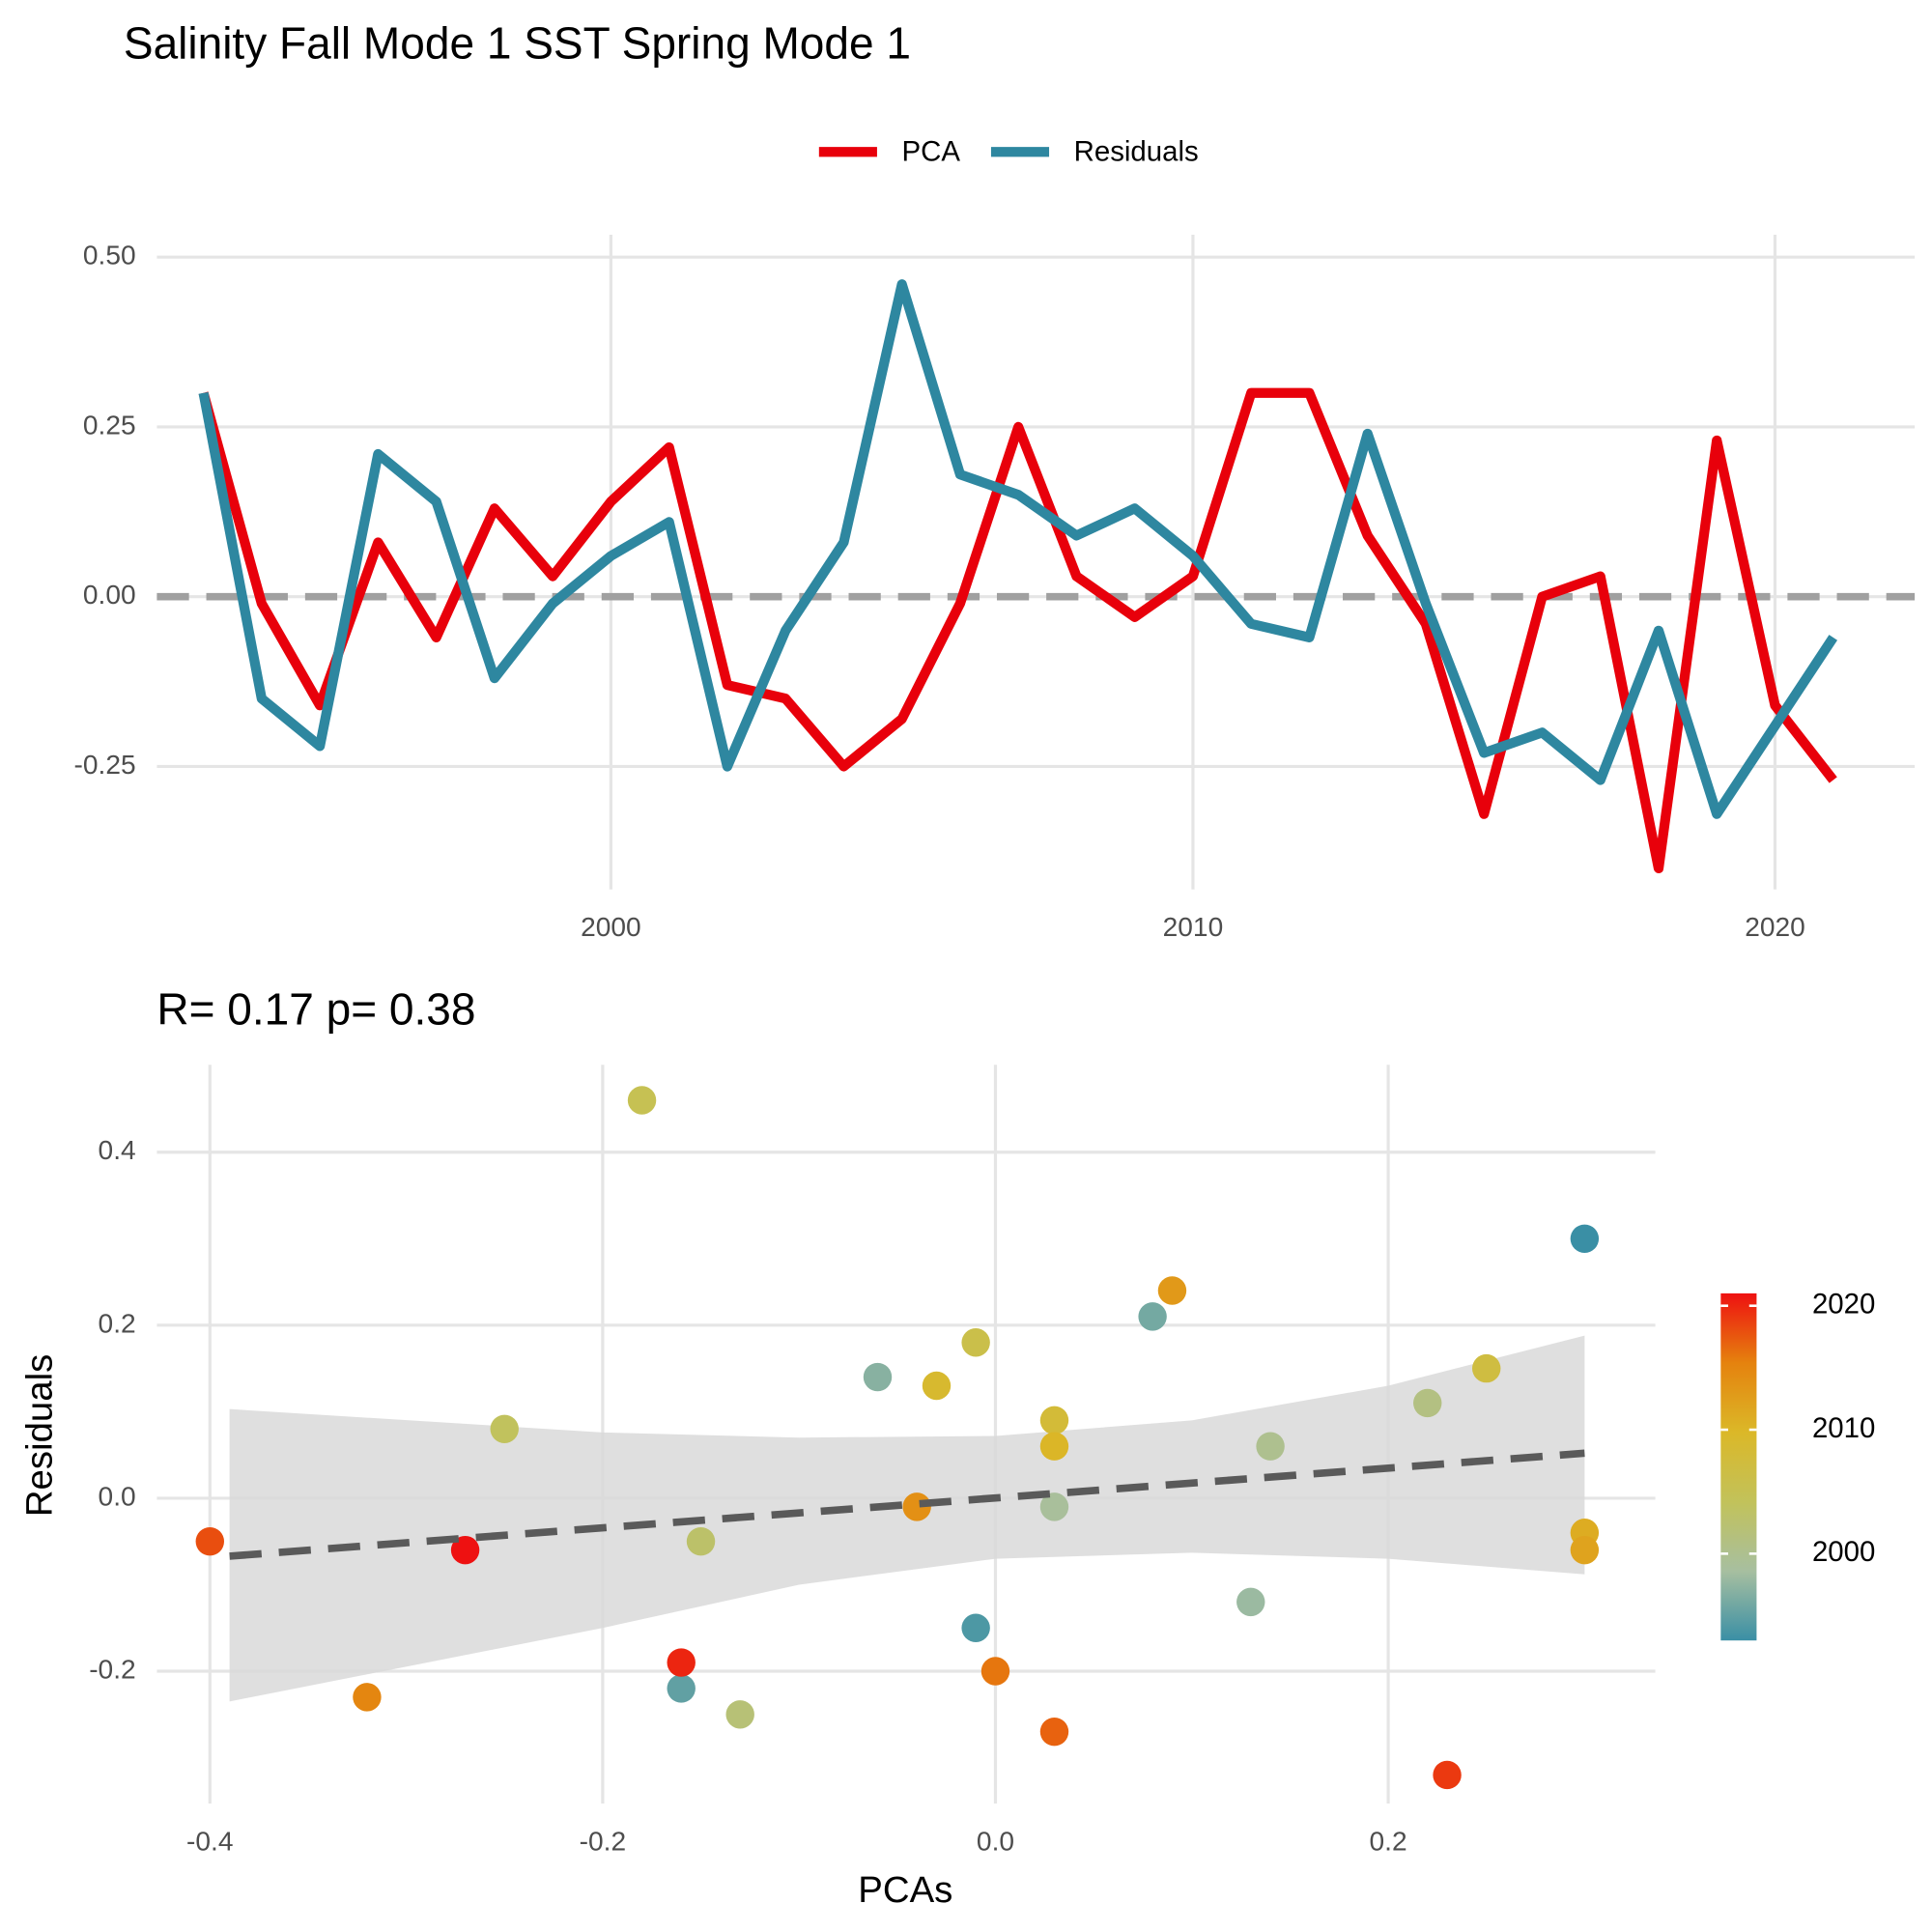 The height and width of the screenshot is (1932, 1932). What do you see at coordinates (1843, 1552) in the screenshot?
I see `colorbar-label: 2000` at bounding box center [1843, 1552].